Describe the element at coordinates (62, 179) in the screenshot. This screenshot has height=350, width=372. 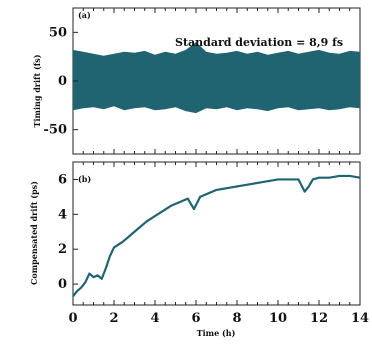
I see `panel-b-ytick-label: 6` at that location.